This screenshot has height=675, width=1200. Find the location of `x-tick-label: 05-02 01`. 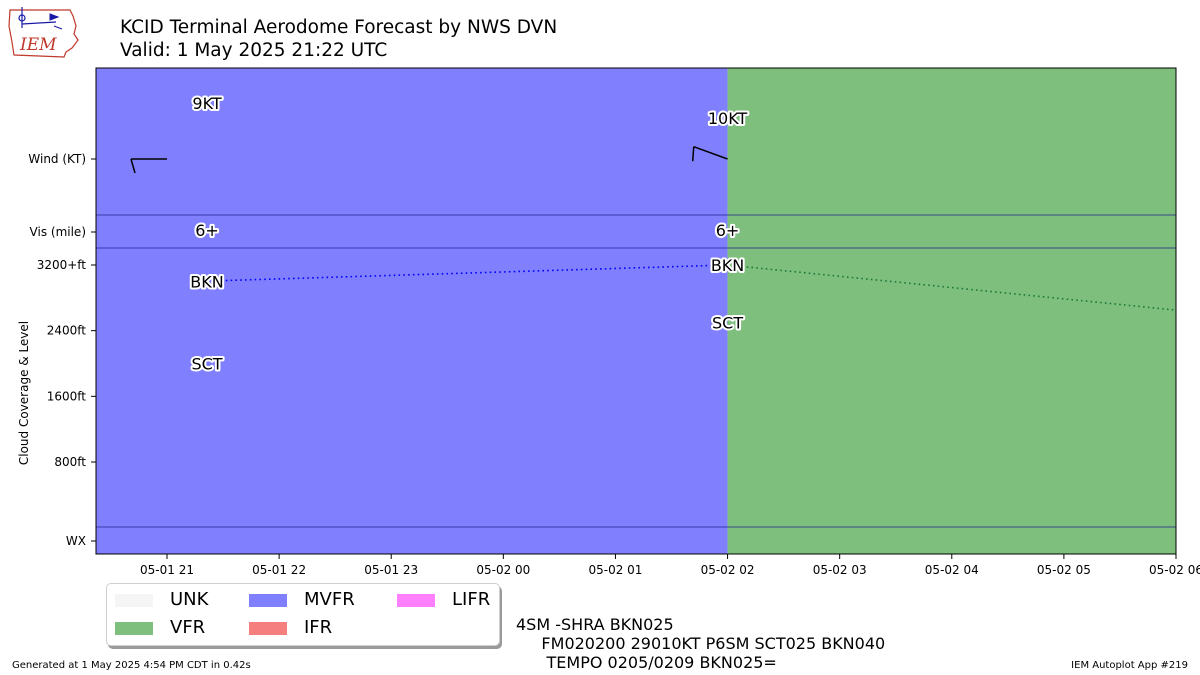

x-tick-label: 05-02 01 is located at coordinates (615, 570).